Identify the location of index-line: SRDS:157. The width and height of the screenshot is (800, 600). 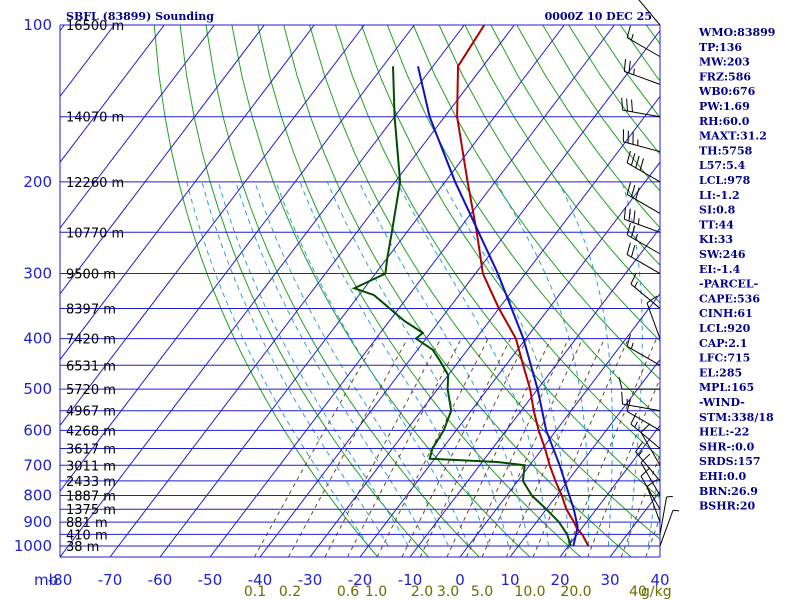
(730, 461).